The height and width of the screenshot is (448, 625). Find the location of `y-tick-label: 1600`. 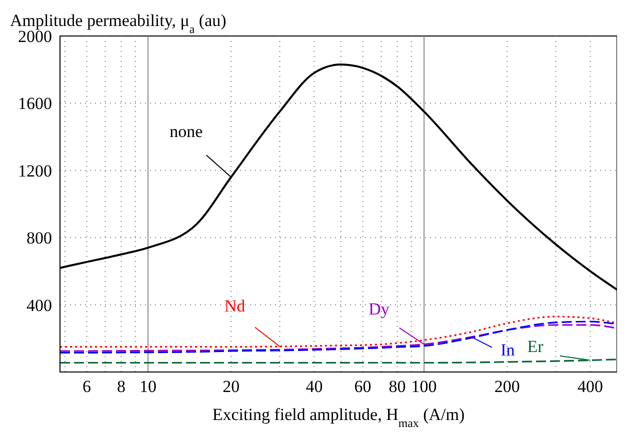

y-tick-label: 1600 is located at coordinates (35, 104).